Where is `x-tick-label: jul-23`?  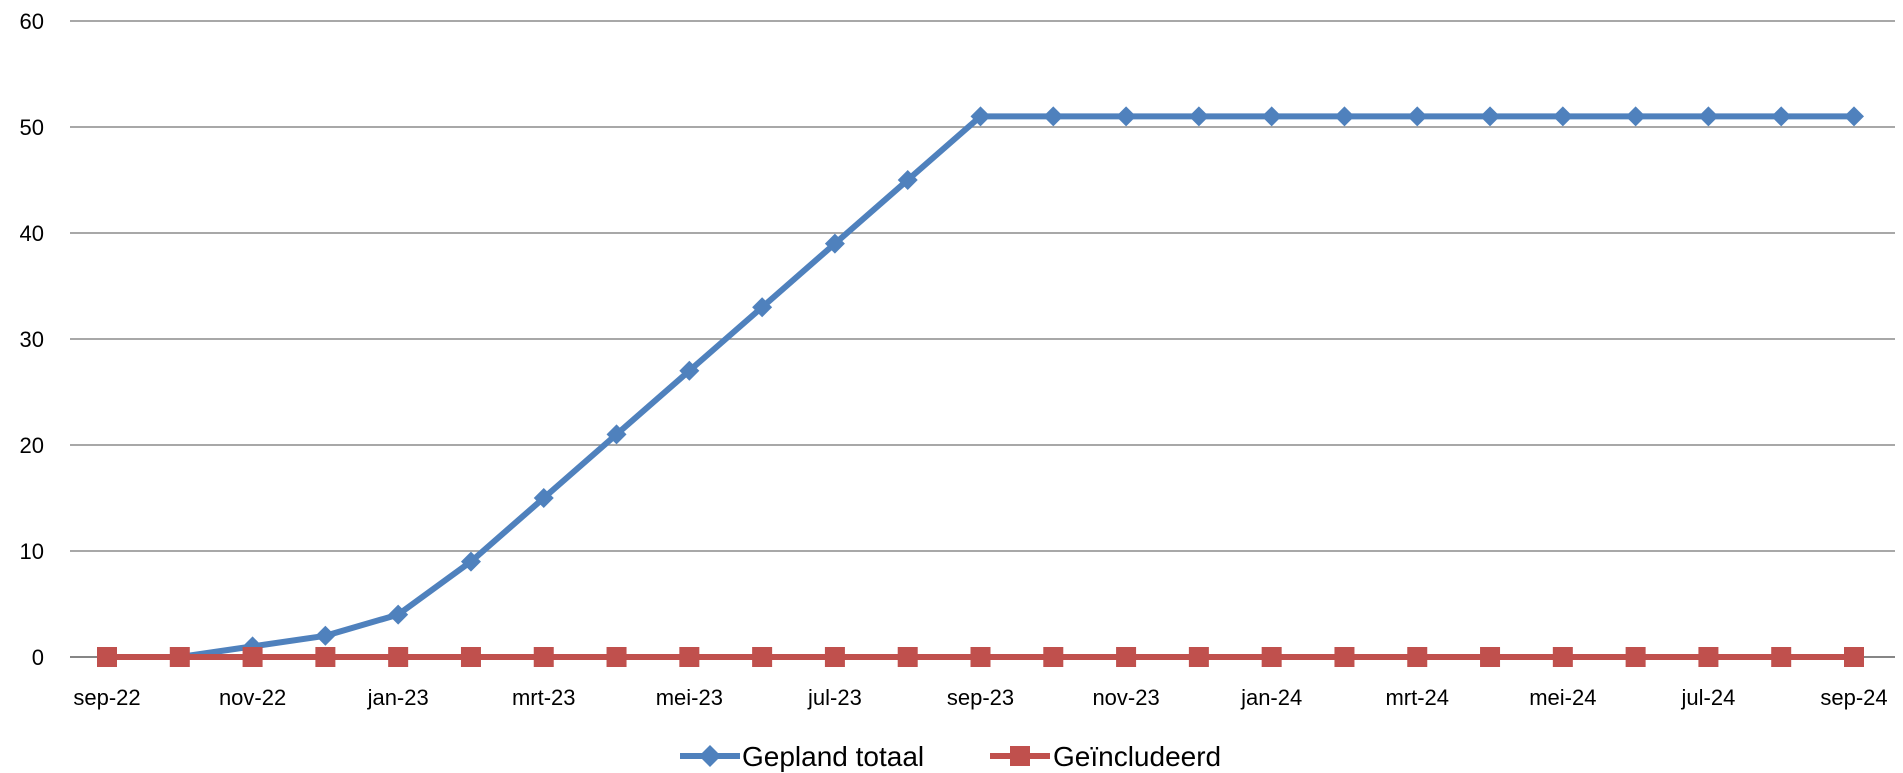 x-tick-label: jul-23 is located at coordinates (834, 697).